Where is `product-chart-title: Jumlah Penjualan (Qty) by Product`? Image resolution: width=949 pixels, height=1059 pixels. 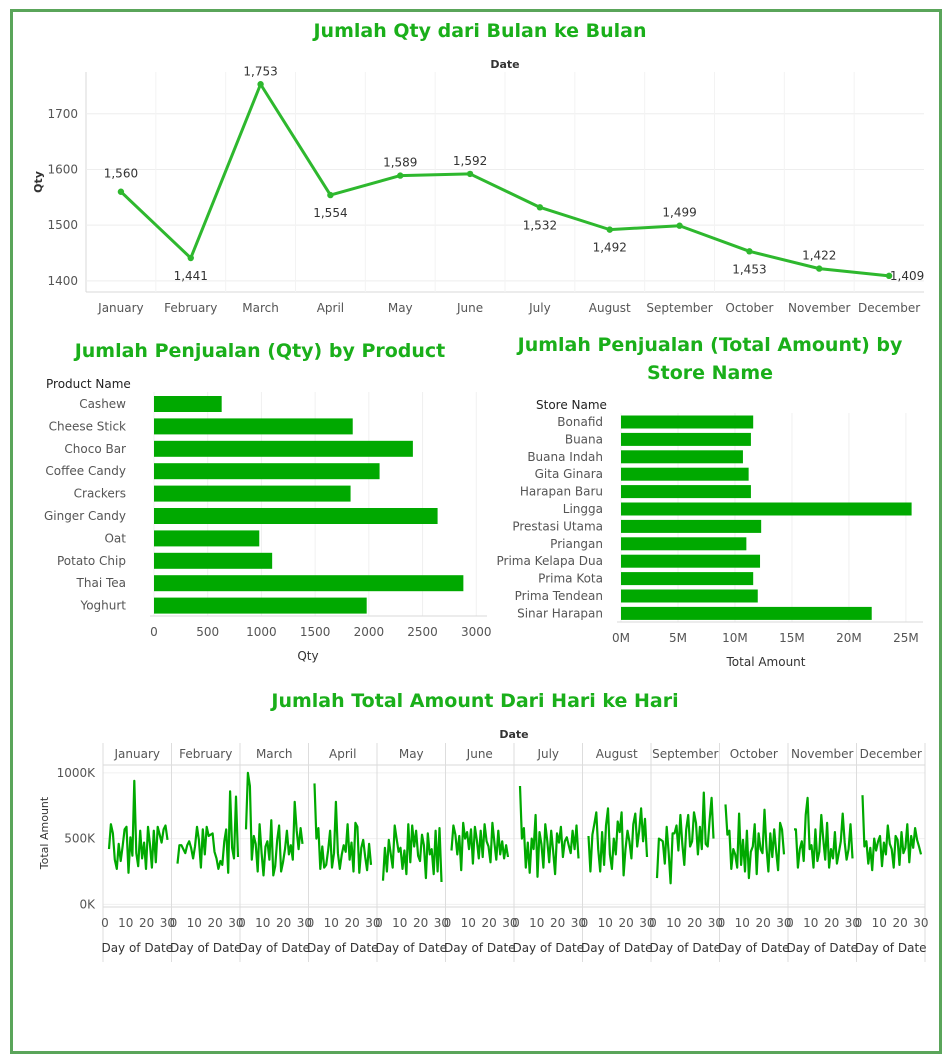
product-chart-title: Jumlah Penjualan (Qty) by Product is located at coordinates (260, 351).